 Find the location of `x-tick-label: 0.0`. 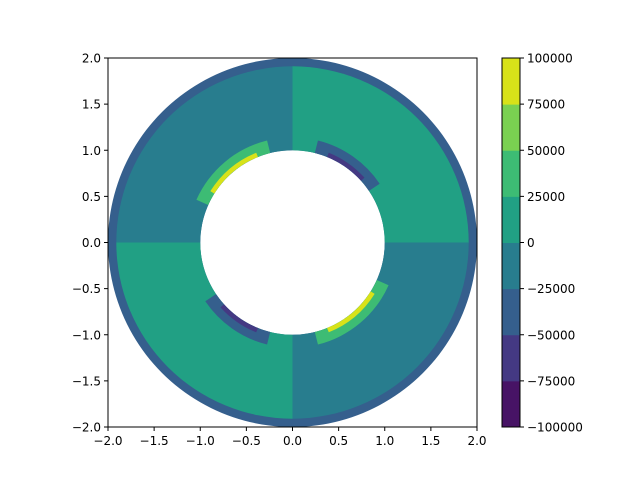

x-tick-label: 0.0 is located at coordinates (292, 441).